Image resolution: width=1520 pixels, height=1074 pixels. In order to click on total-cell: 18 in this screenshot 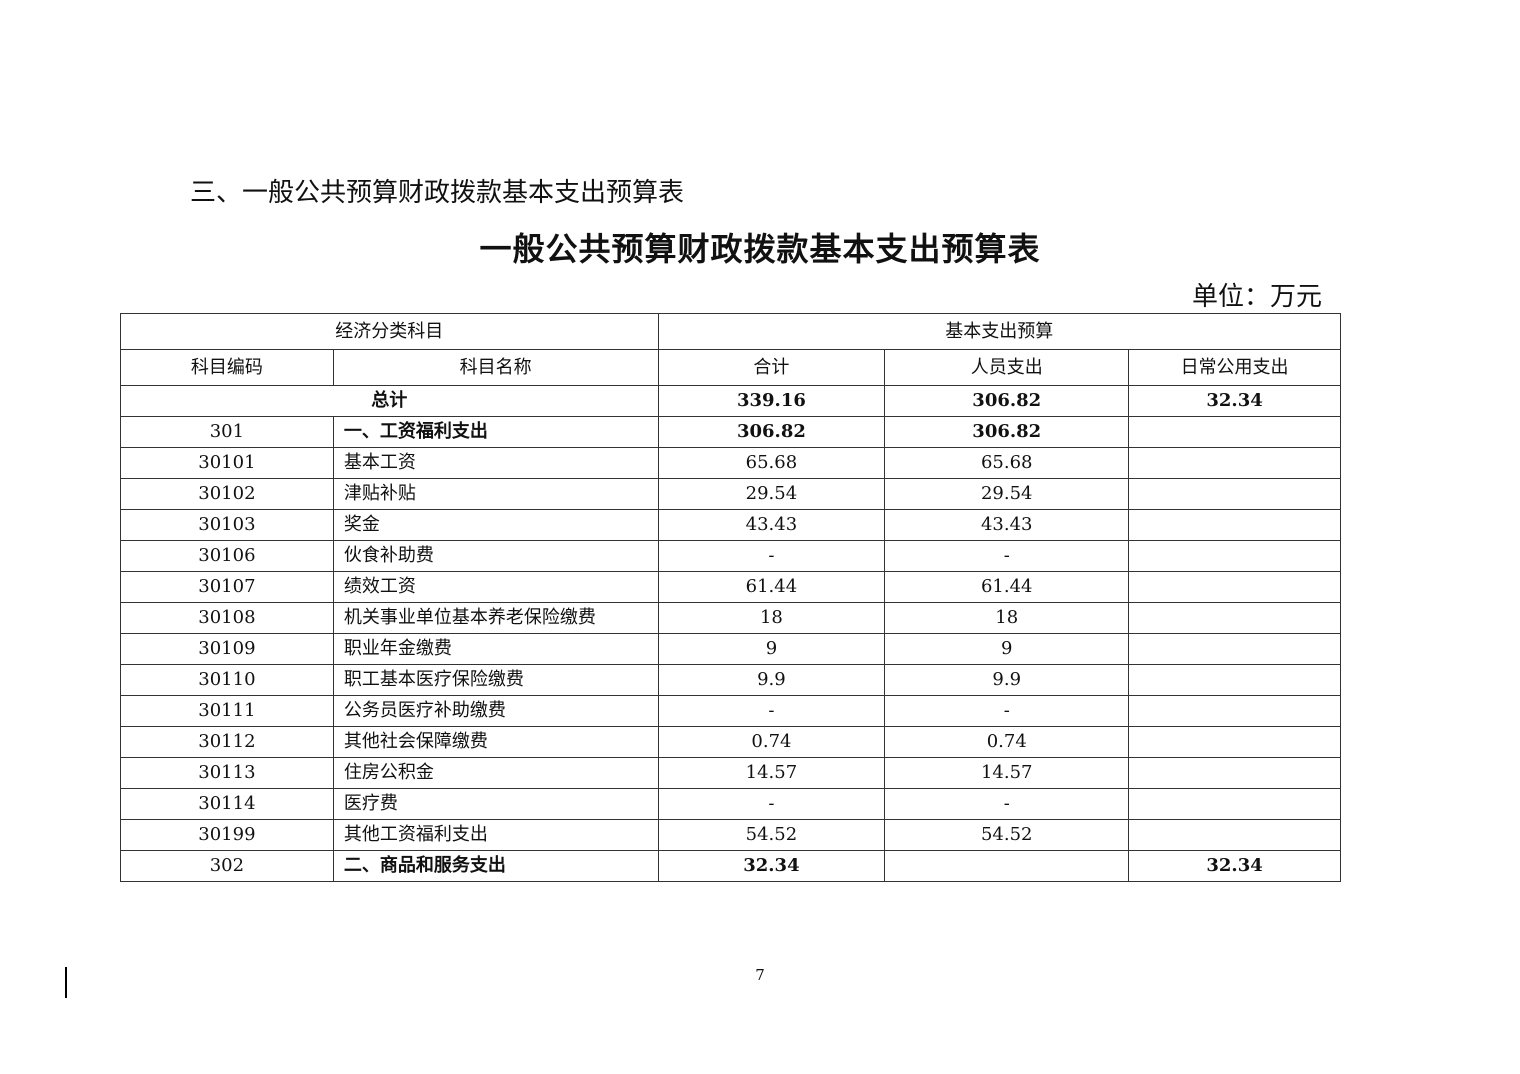, I will do `click(771, 618)`.